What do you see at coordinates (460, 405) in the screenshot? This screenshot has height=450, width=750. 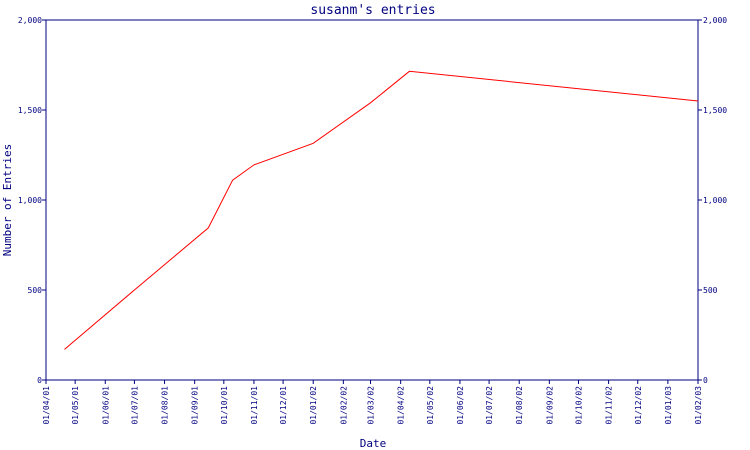 I see `x-tick-label: 01/06/02` at bounding box center [460, 405].